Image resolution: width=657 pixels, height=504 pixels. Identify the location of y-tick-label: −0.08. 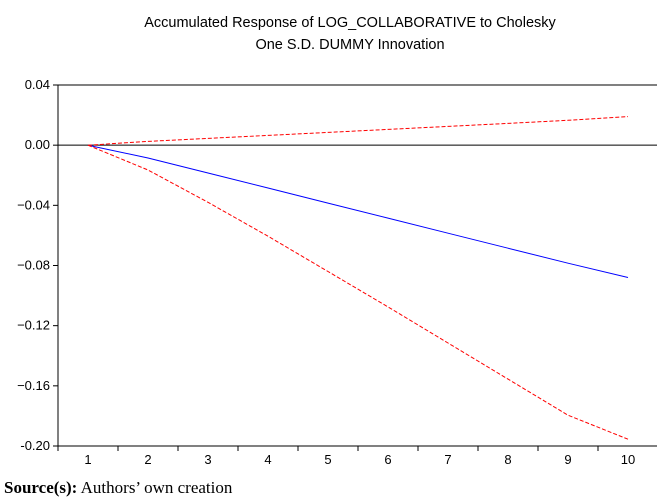
(33, 265).